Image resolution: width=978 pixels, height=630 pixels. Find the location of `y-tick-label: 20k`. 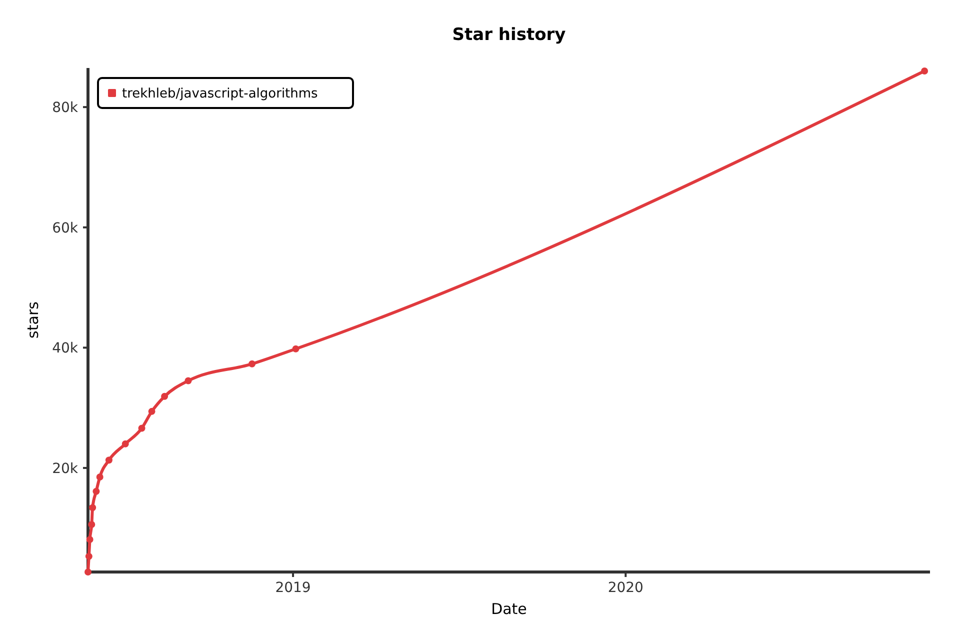

y-tick-label: 20k is located at coordinates (65, 468).